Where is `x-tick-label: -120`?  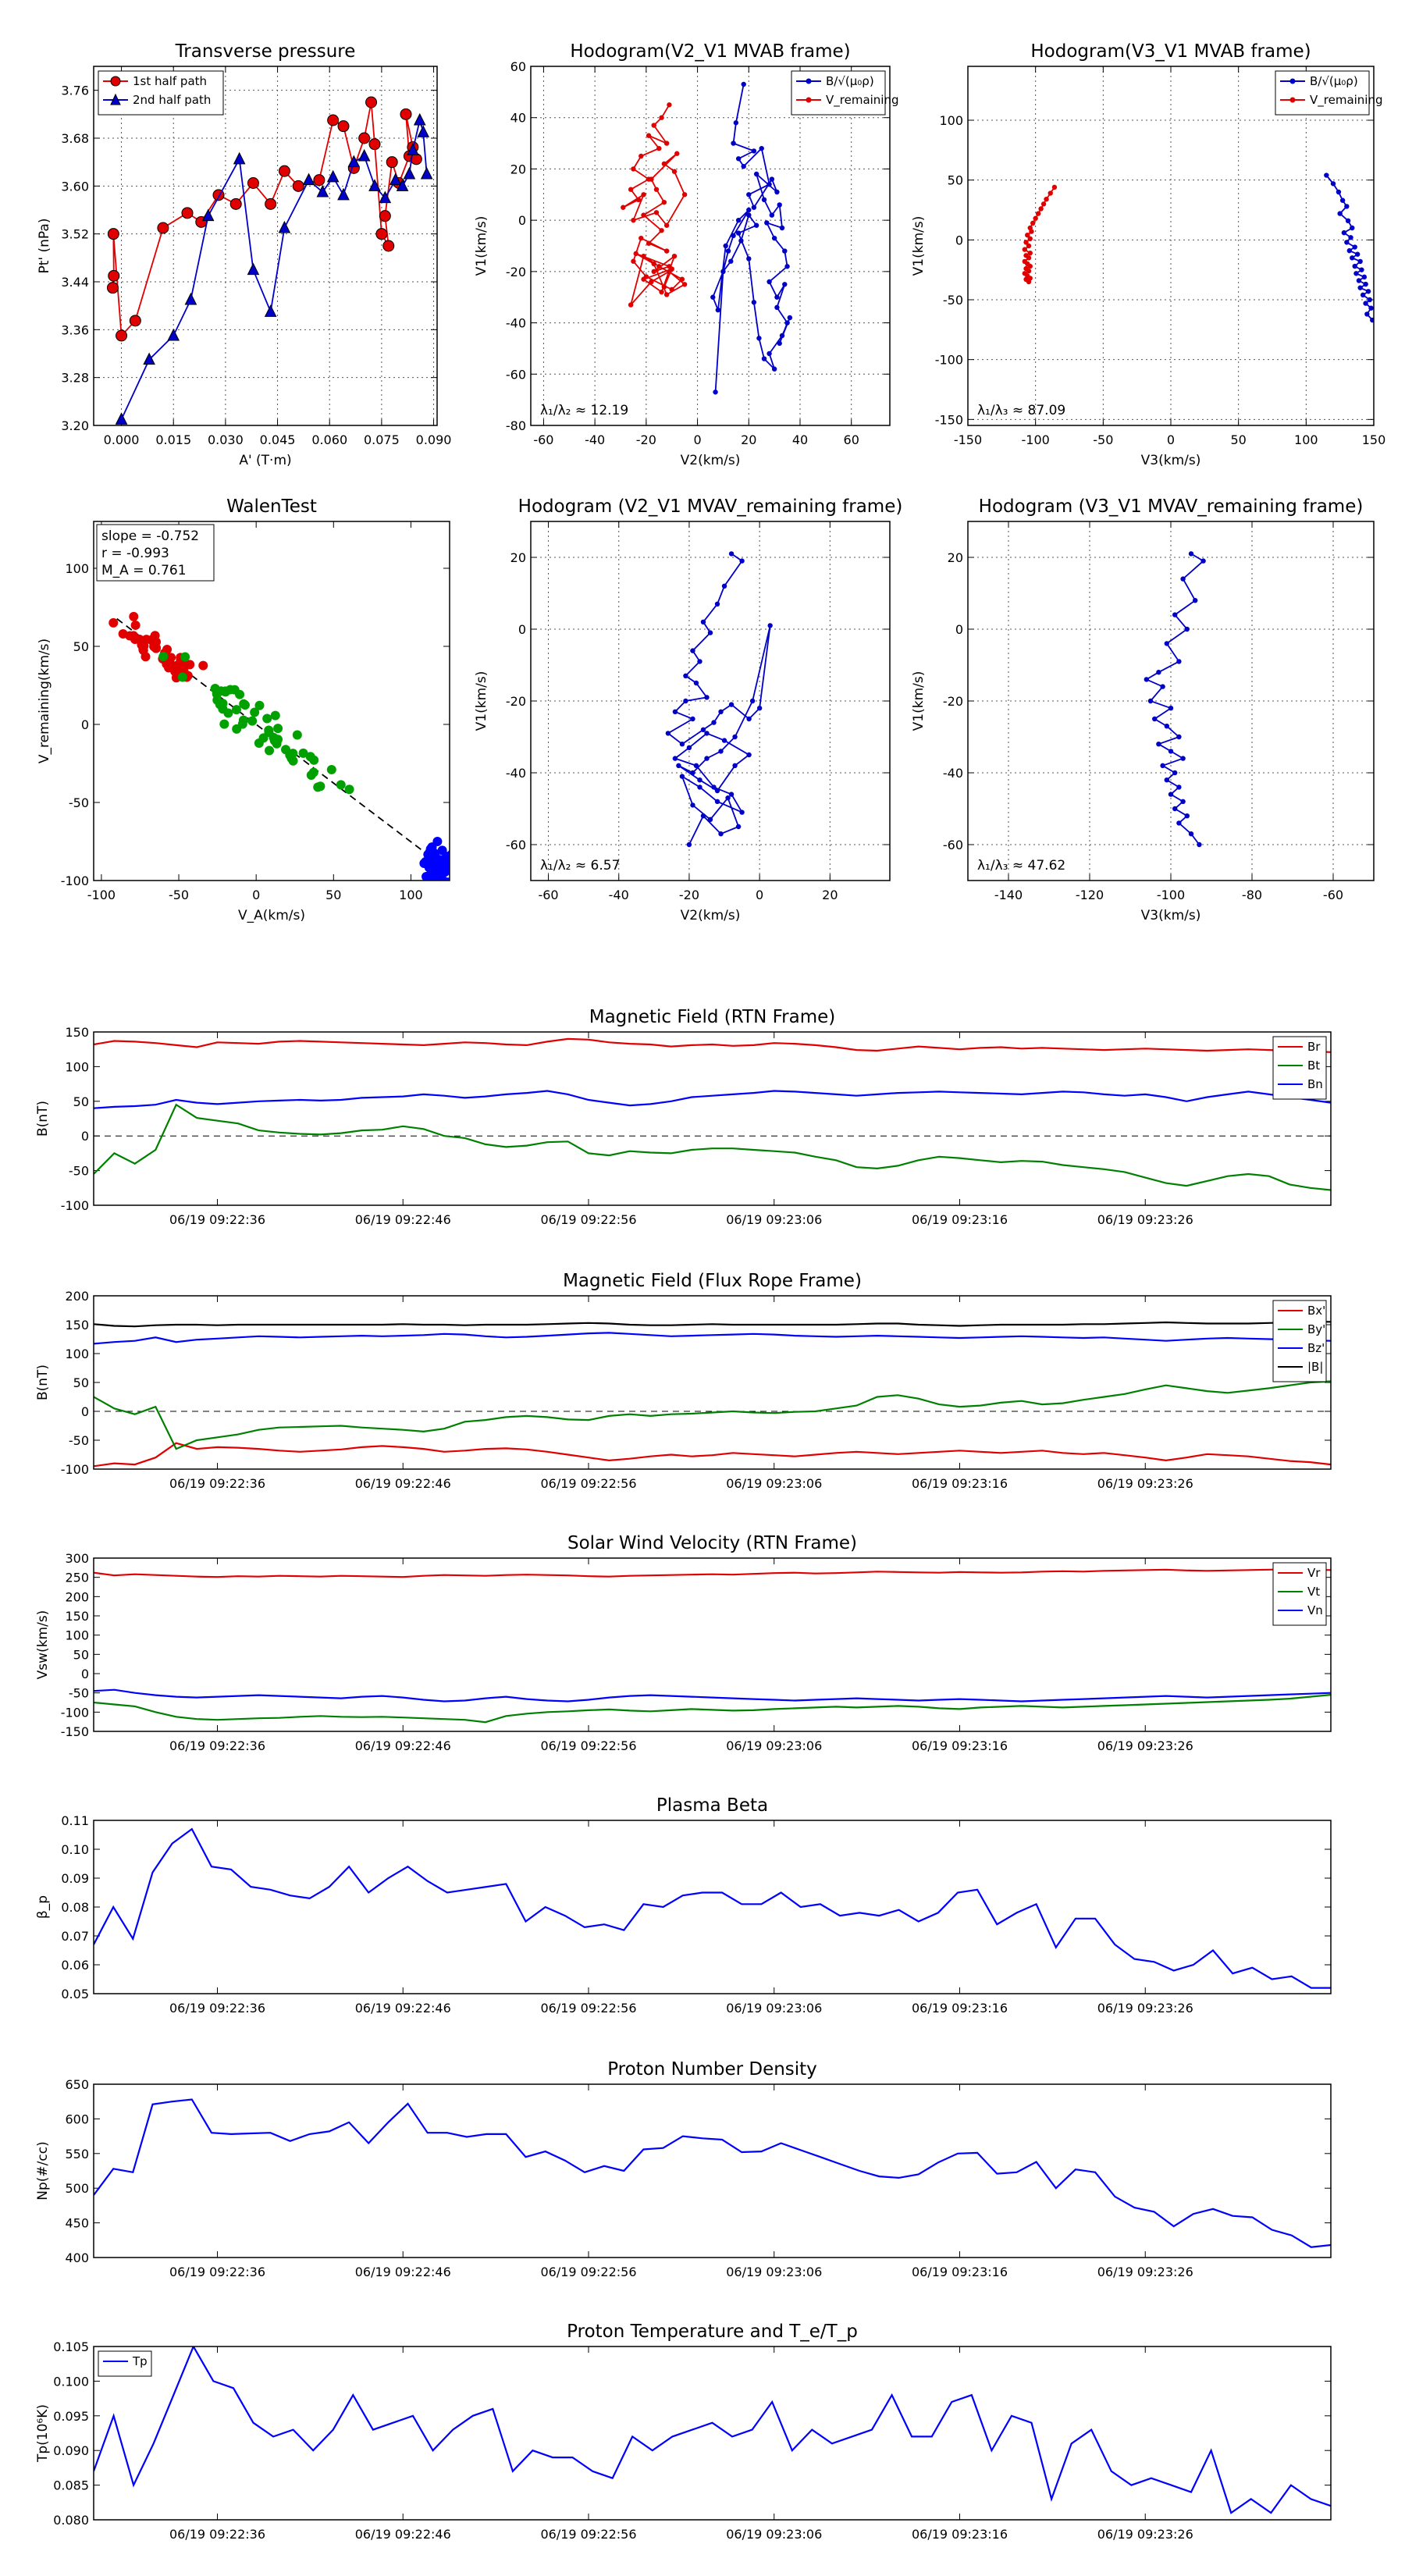 x-tick-label: -120 is located at coordinates (1090, 895).